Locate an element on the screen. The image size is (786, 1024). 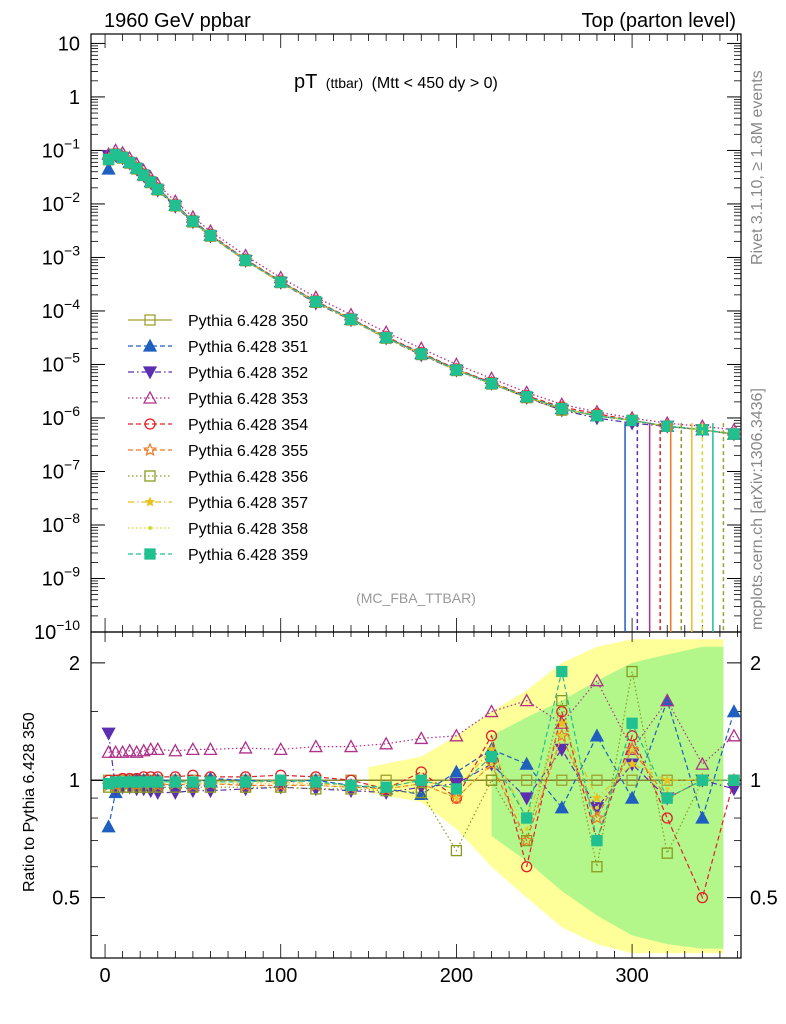
plot-title-main: pT is located at coordinates (305, 82).